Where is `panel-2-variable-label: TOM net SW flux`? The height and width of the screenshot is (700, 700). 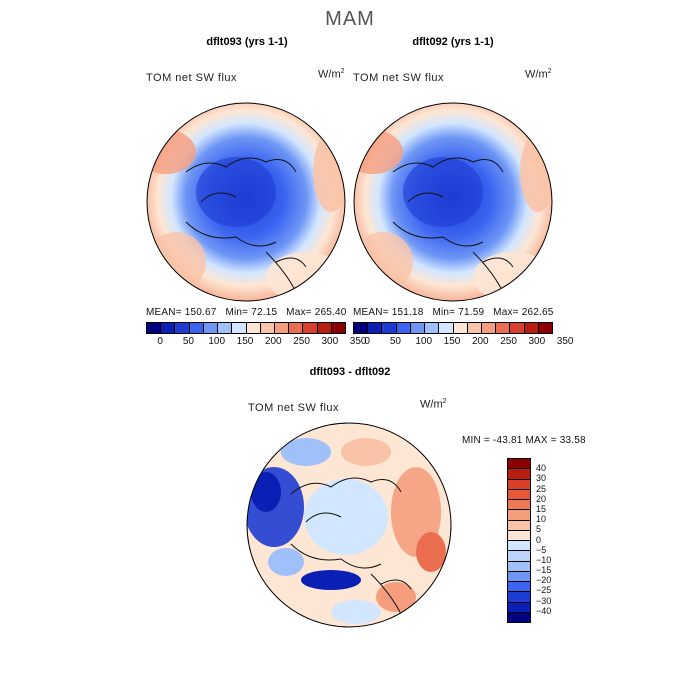 panel-2-variable-label: TOM net SW flux is located at coordinates (399, 78).